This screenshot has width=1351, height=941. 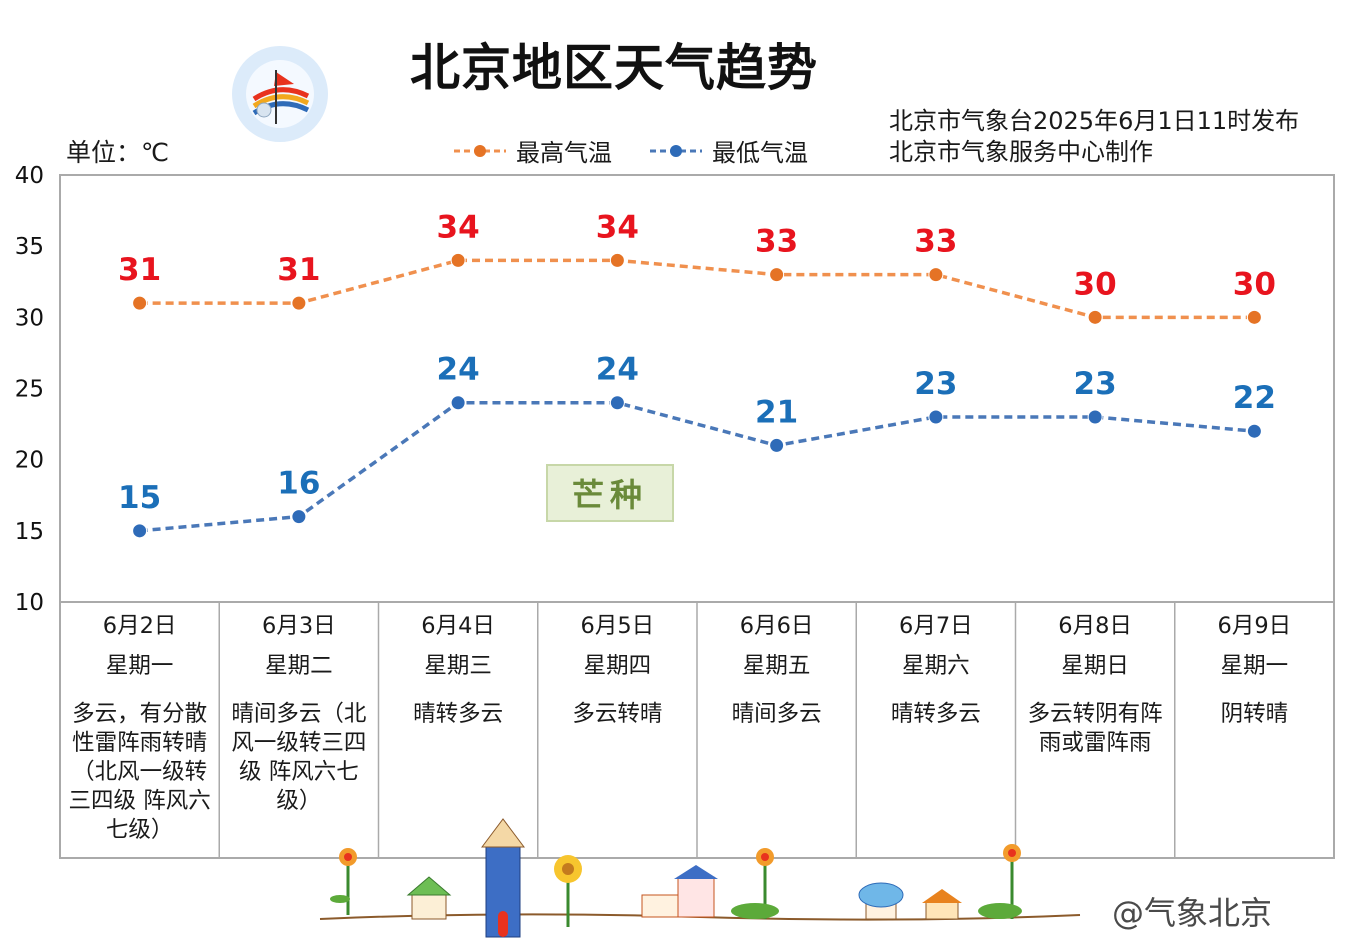 I want to click on day-column: 6月3日星期二晴间多云（北风一级转三四级 阵风六七级）, so click(x=298, y=714).